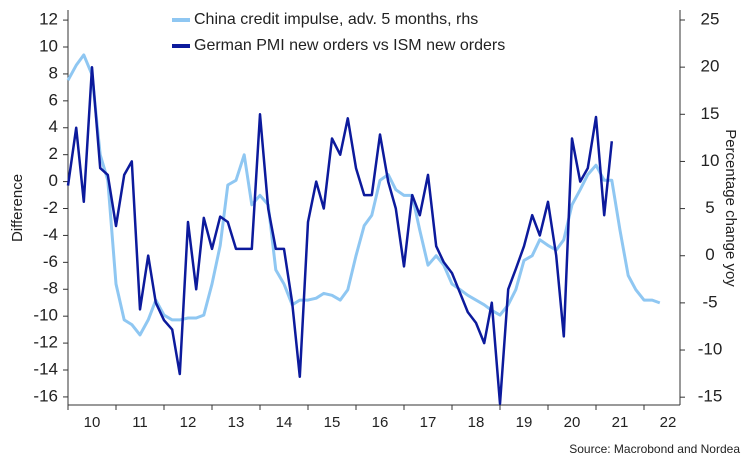 This screenshot has width=748, height=471. Describe the element at coordinates (92, 422) in the screenshot. I see `x-tick-label: 10` at that location.